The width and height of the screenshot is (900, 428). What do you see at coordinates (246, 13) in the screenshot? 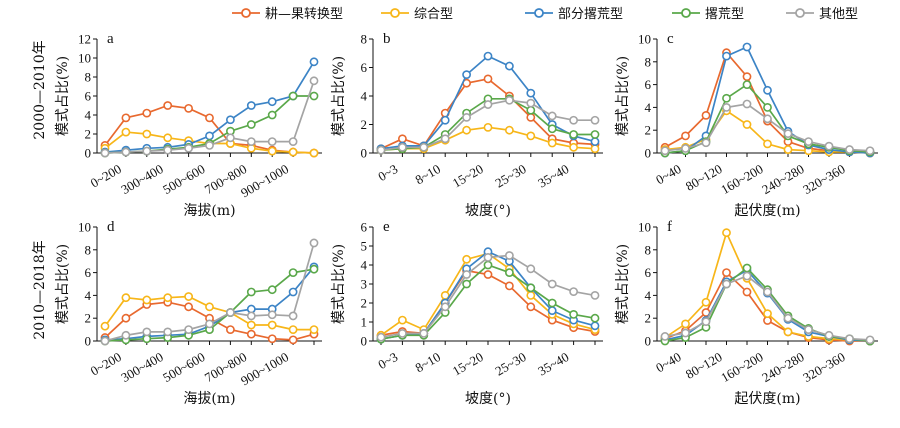
I see `legend-marker` at bounding box center [246, 13].